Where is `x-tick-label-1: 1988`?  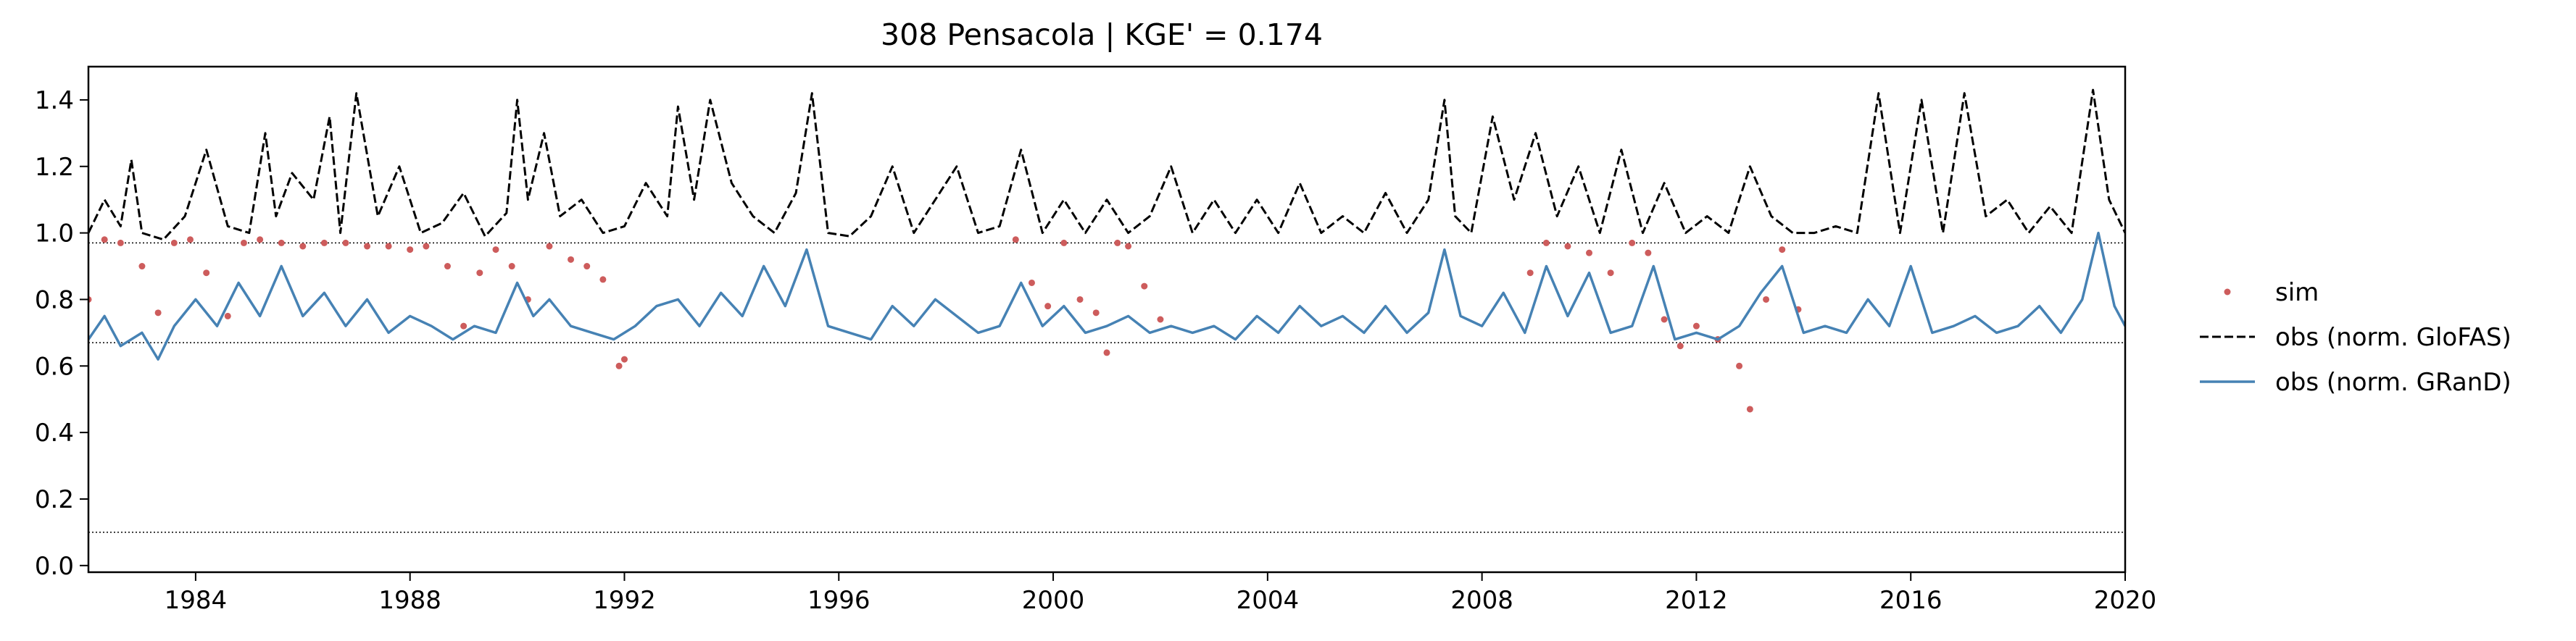
x-tick-label-1: 1988 is located at coordinates (409, 600).